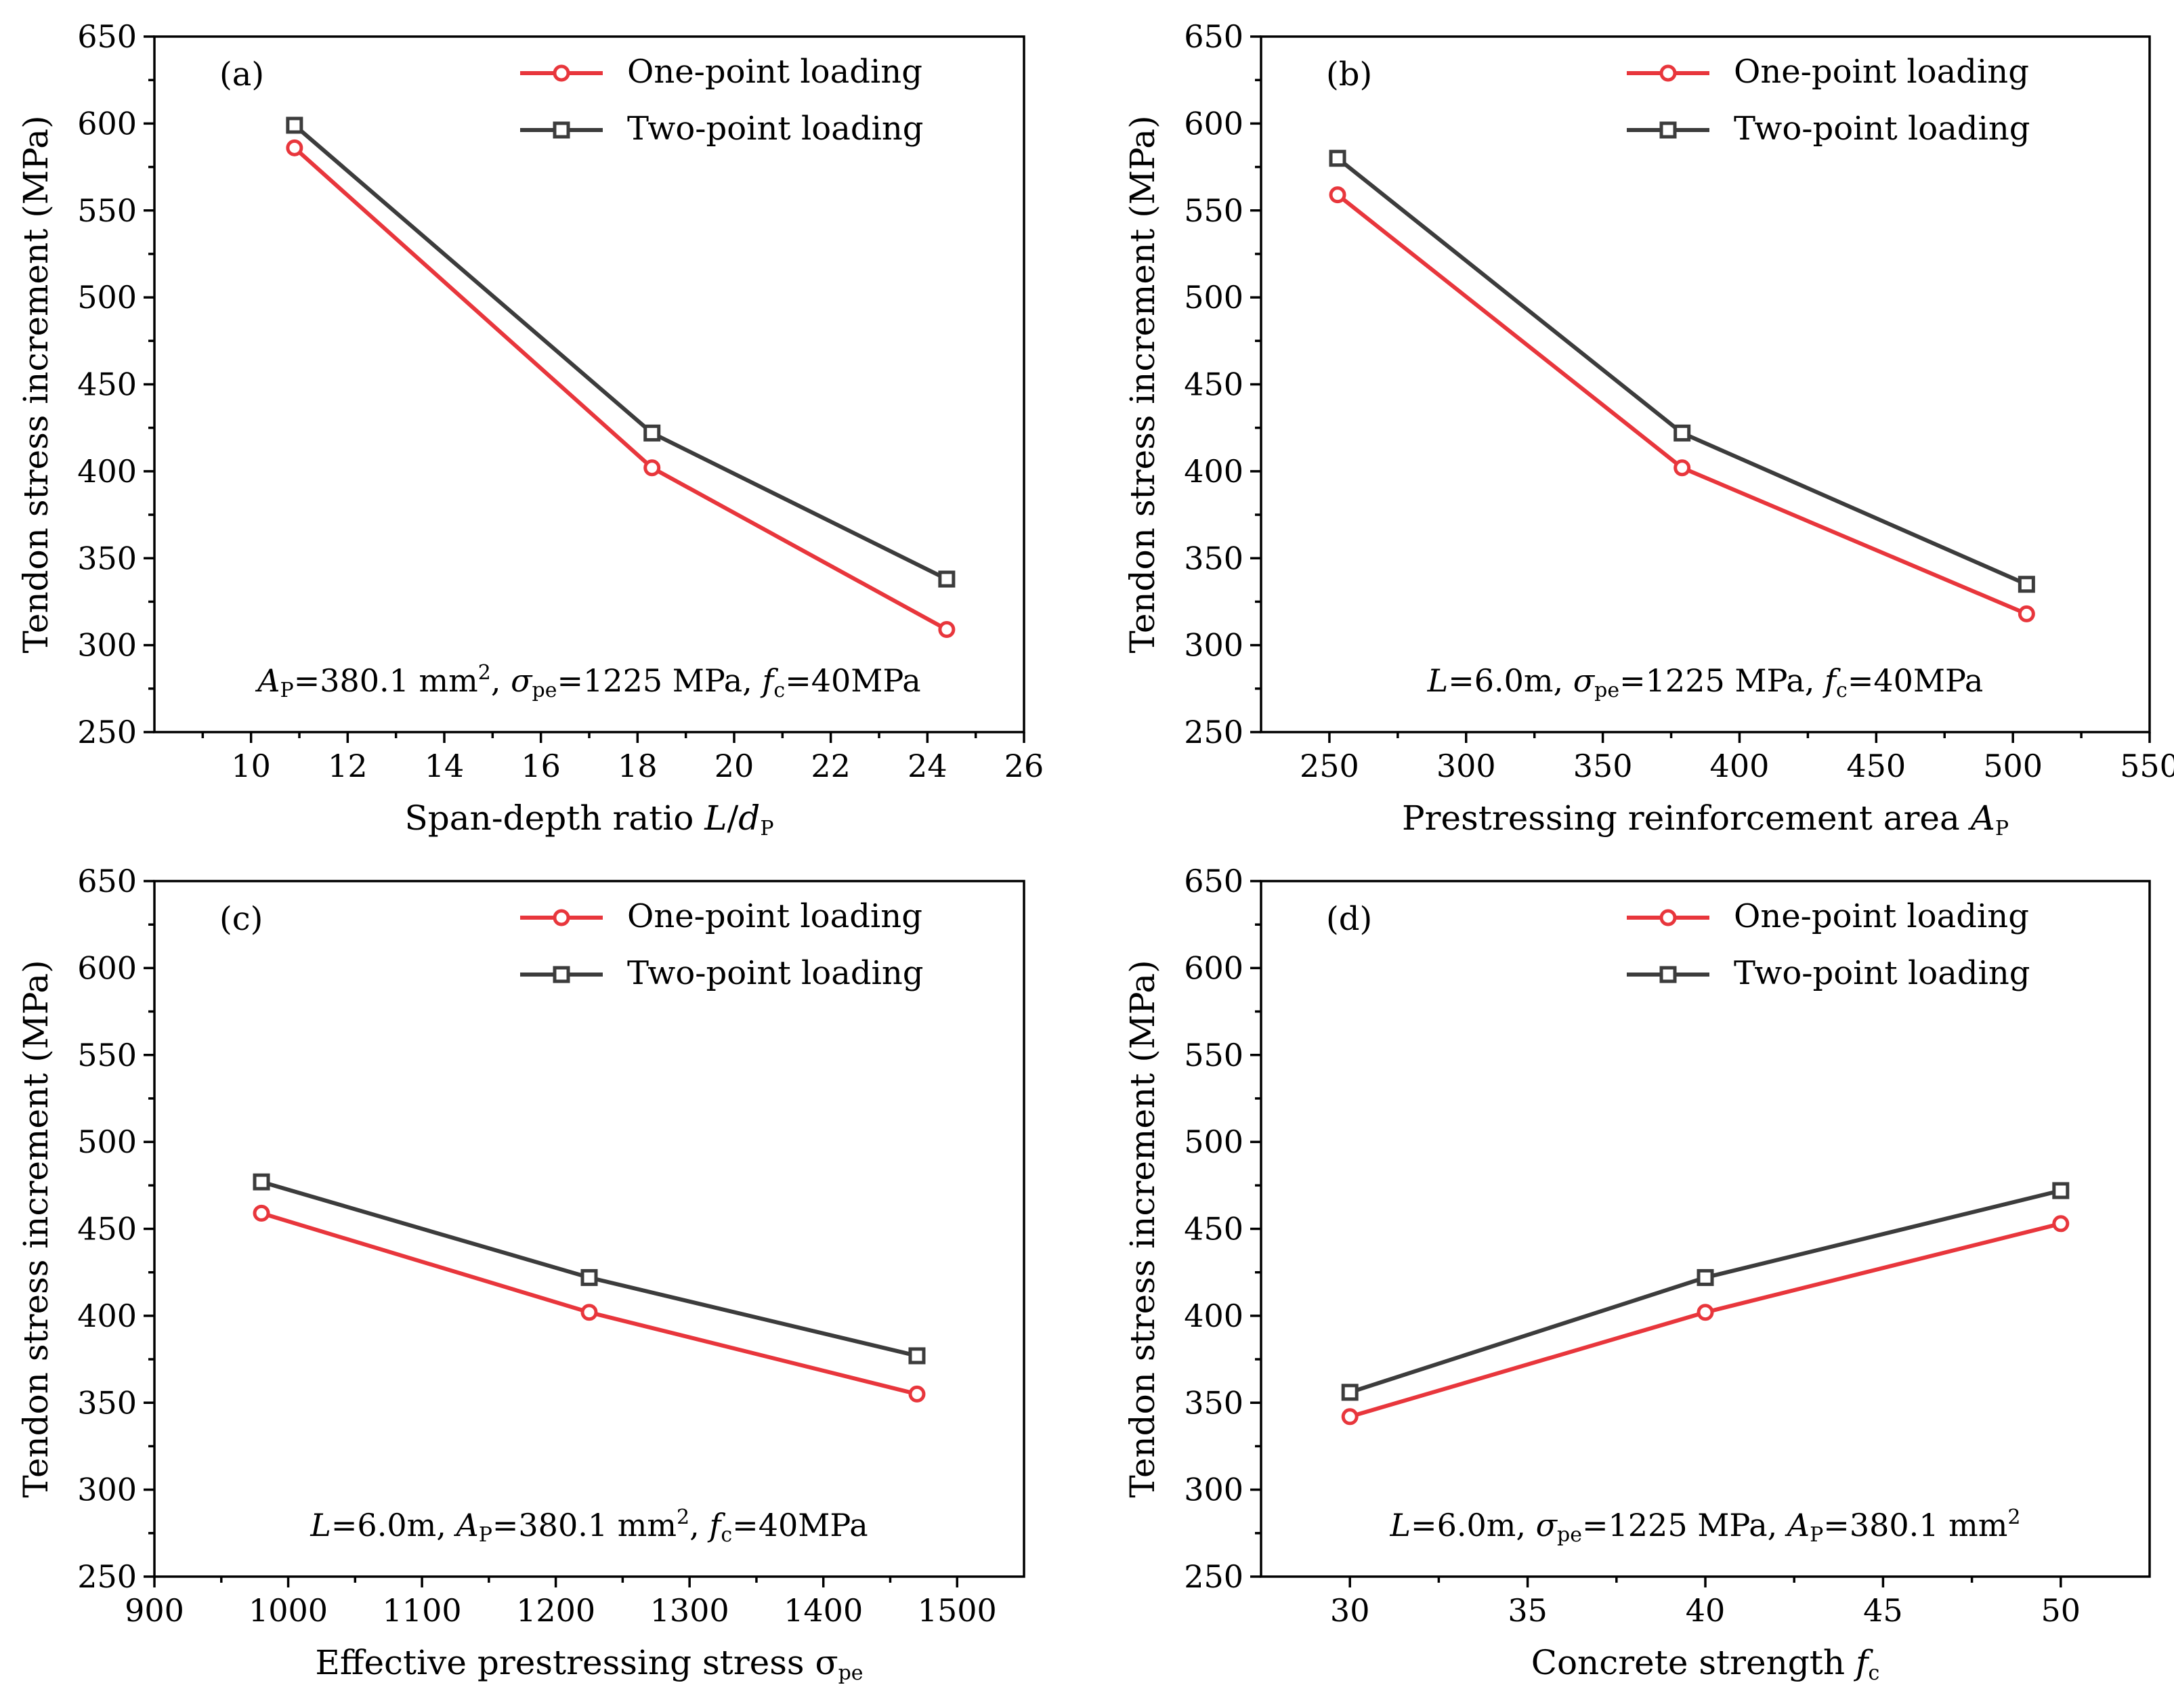 The height and width of the screenshot is (1708, 2174). What do you see at coordinates (589, 1527) in the screenshot?
I see `condition-note: L=6.0m, AP=380.1 mm2, fc=40MPa` at bounding box center [589, 1527].